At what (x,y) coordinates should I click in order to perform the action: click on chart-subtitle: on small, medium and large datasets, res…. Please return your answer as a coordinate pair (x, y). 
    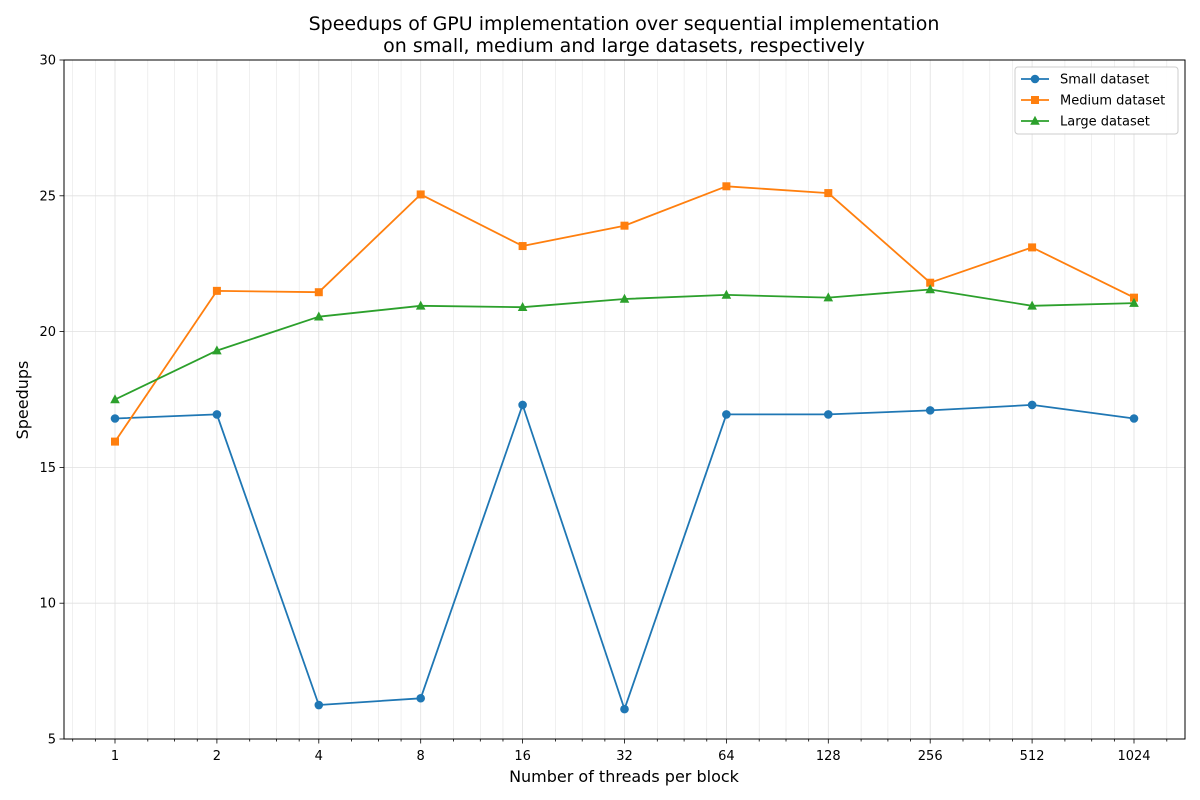
    Looking at the image, I should click on (624, 46).